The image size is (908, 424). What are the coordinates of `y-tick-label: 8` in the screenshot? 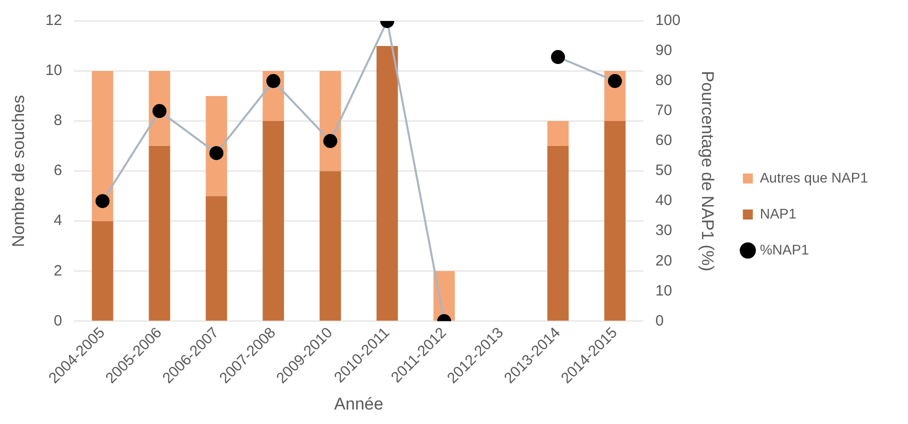 It's located at (58, 121).